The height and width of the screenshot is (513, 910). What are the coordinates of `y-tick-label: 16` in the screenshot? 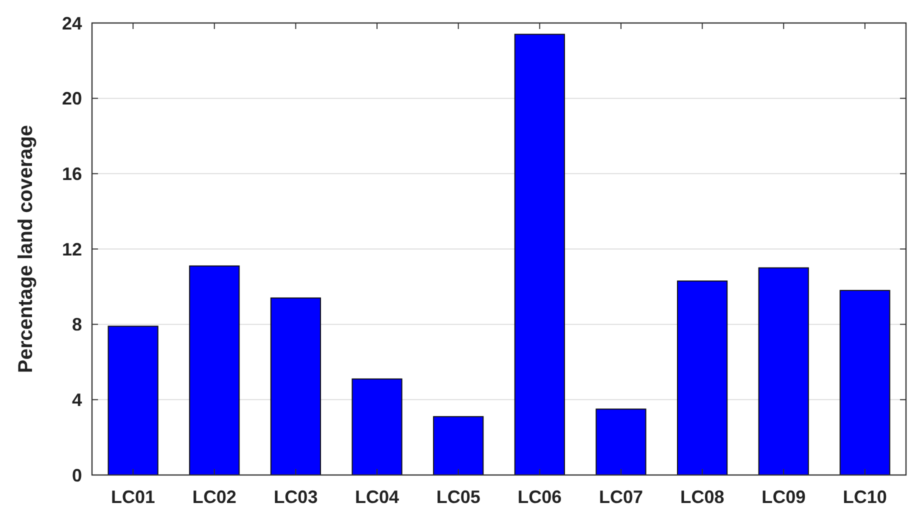 It's located at (72, 174).